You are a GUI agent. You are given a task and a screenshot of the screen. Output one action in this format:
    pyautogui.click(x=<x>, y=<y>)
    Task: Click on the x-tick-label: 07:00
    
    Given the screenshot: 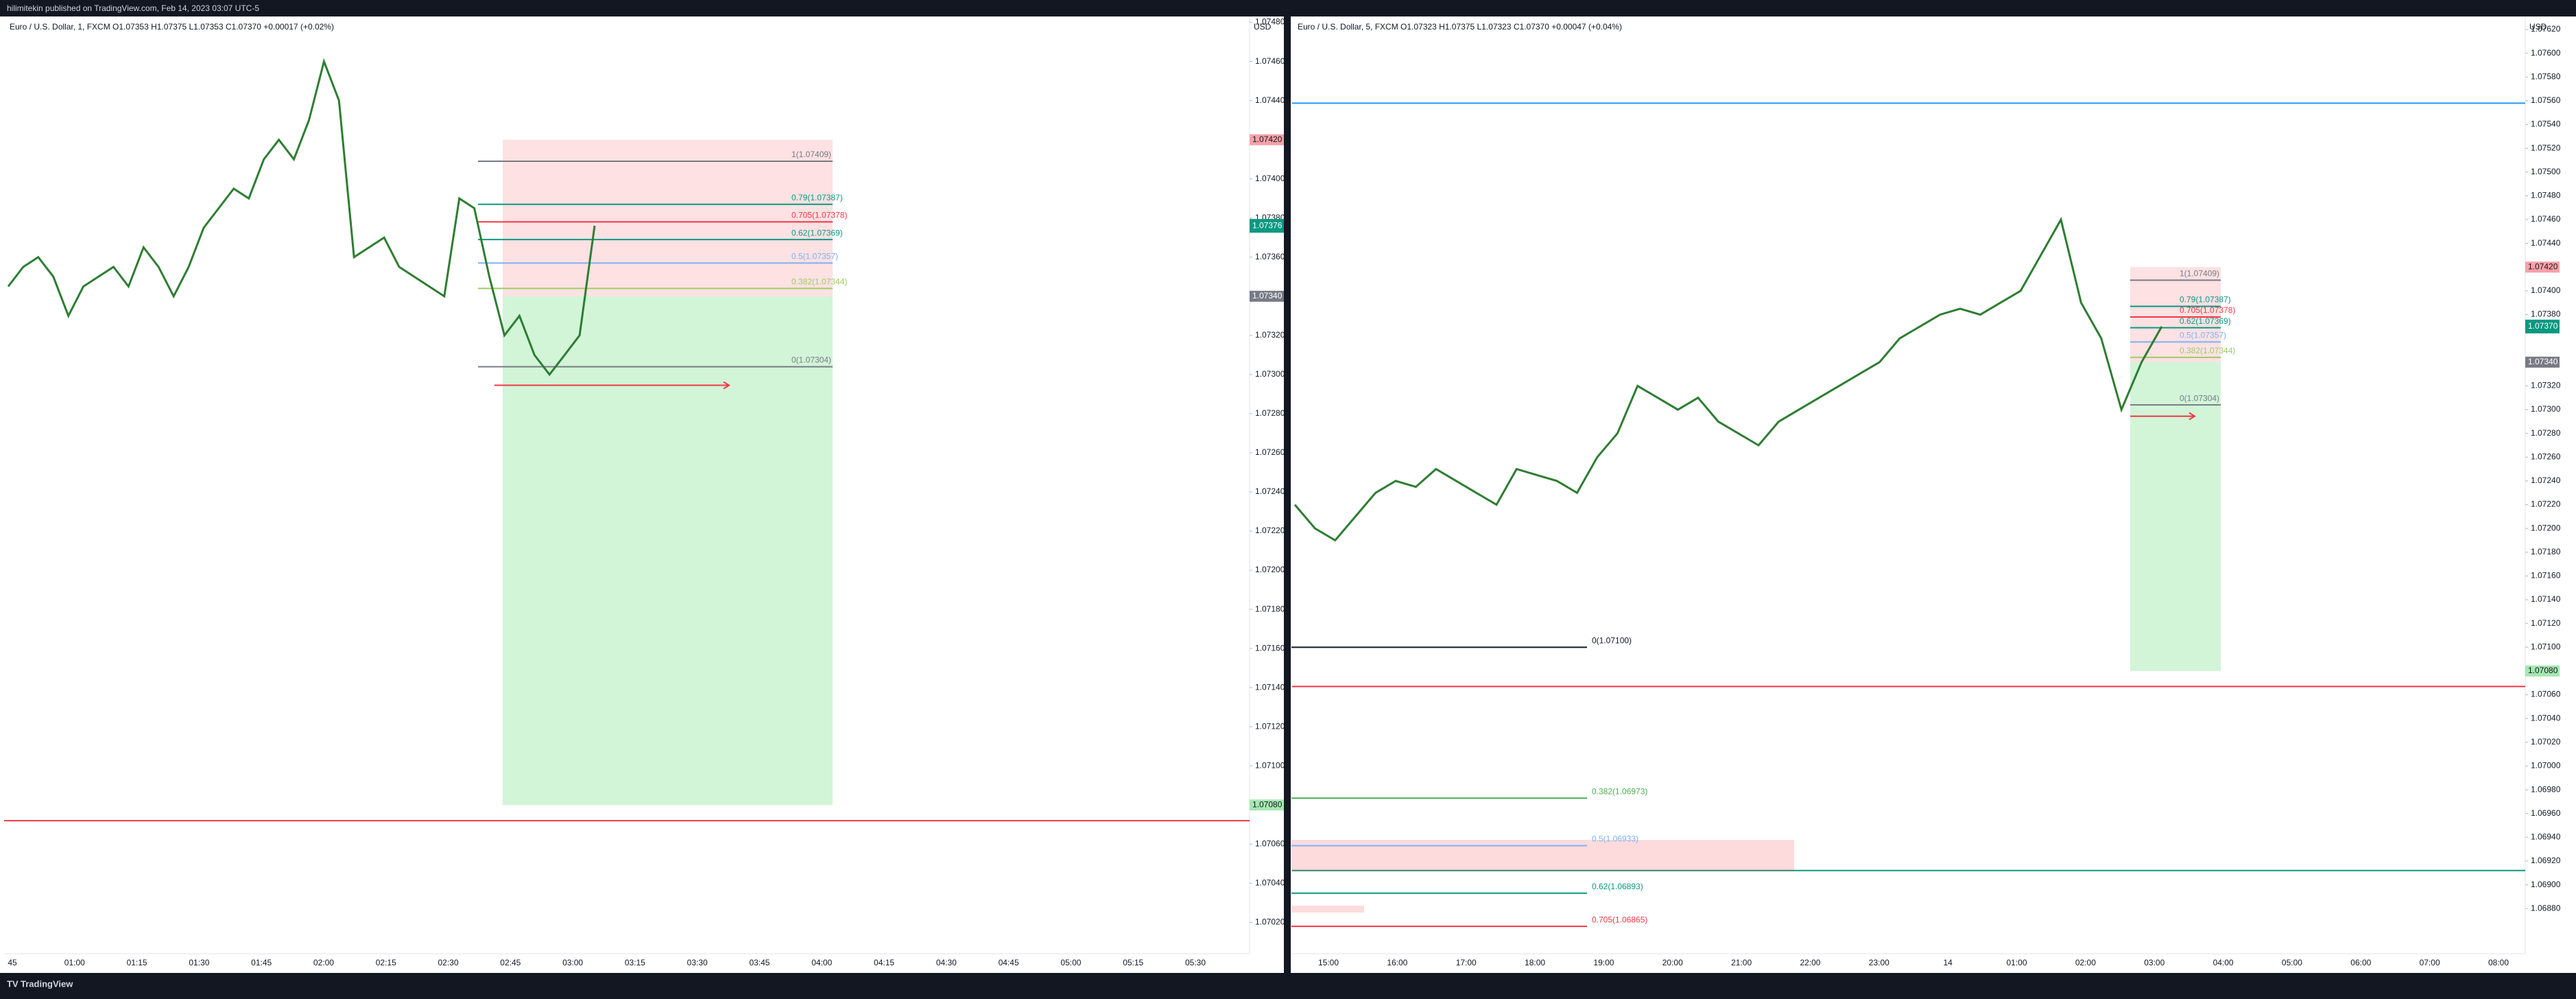 What is the action you would take?
    pyautogui.click(x=2430, y=962)
    